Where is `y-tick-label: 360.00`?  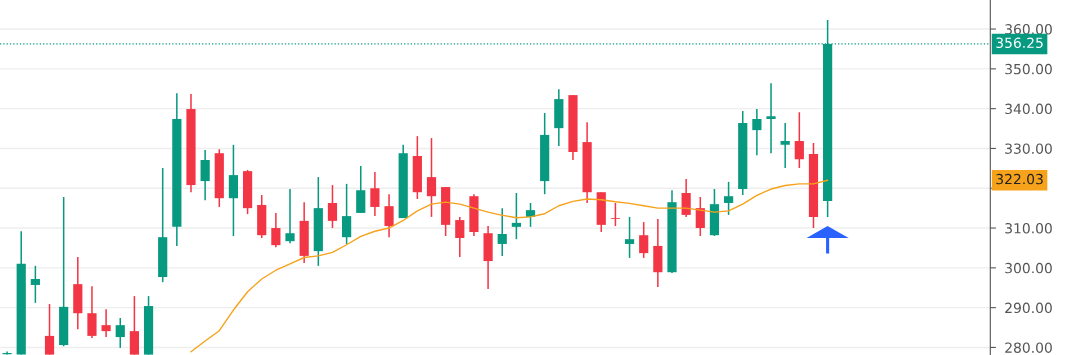 y-tick-label: 360.00 is located at coordinates (1028, 29).